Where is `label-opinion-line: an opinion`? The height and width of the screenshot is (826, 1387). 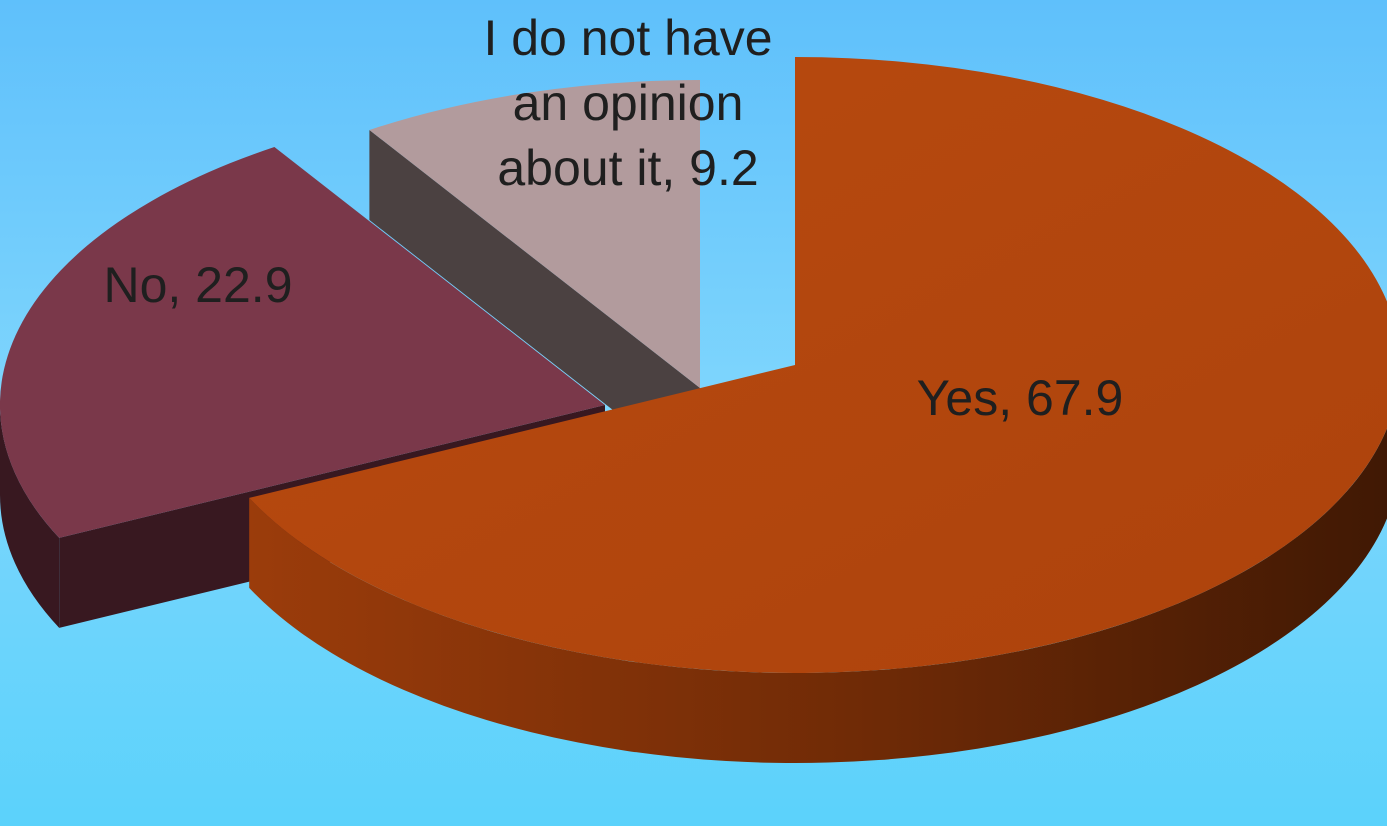 label-opinion-line: an opinion is located at coordinates (628, 103).